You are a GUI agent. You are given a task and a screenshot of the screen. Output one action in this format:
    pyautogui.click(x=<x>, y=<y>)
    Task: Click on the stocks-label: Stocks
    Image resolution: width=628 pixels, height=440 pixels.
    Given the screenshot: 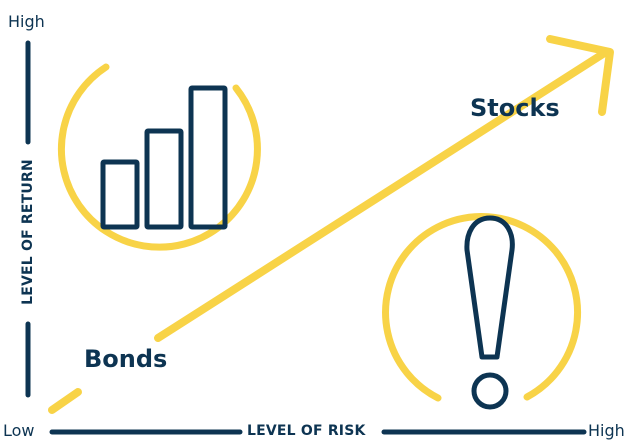 What is the action you would take?
    pyautogui.click(x=515, y=108)
    